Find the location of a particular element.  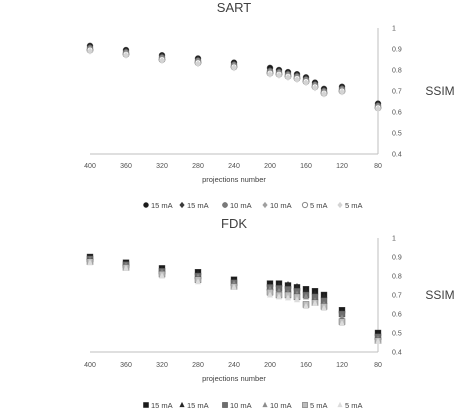

y-tick-label: 0.9 is located at coordinates (397, 258).